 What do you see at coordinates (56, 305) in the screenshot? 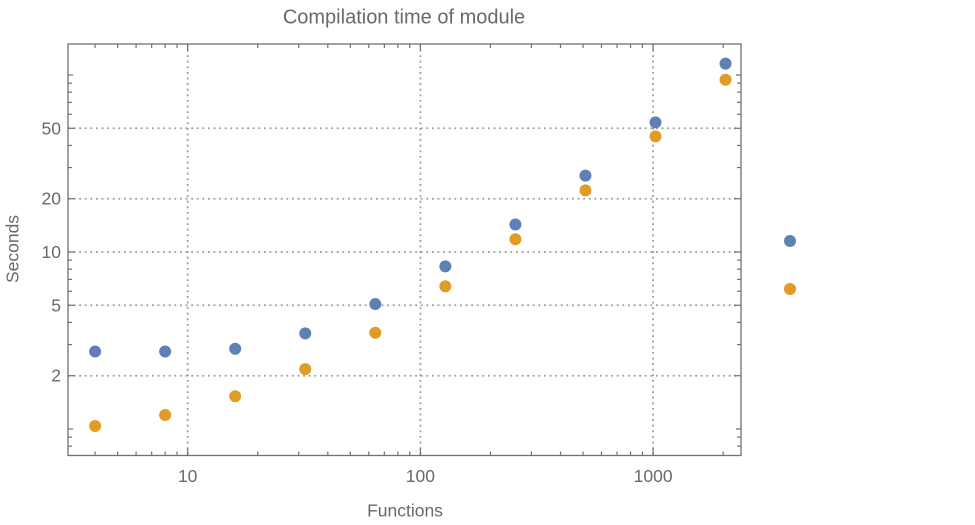
I see `y-tick-label: 5` at bounding box center [56, 305].